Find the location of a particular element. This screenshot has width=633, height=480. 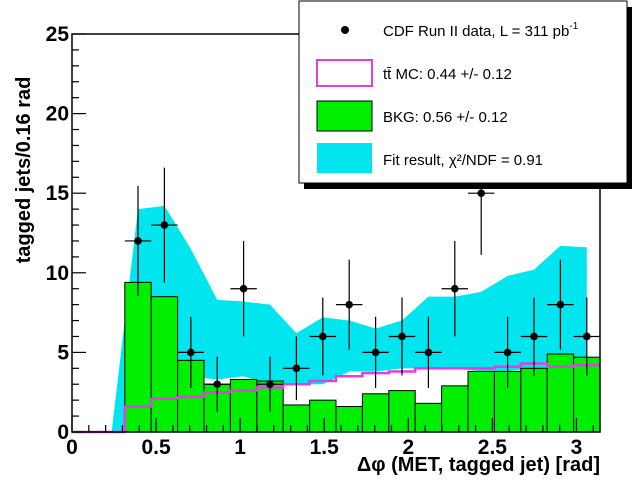

x-tick-label: 1.5 is located at coordinates (325, 447).